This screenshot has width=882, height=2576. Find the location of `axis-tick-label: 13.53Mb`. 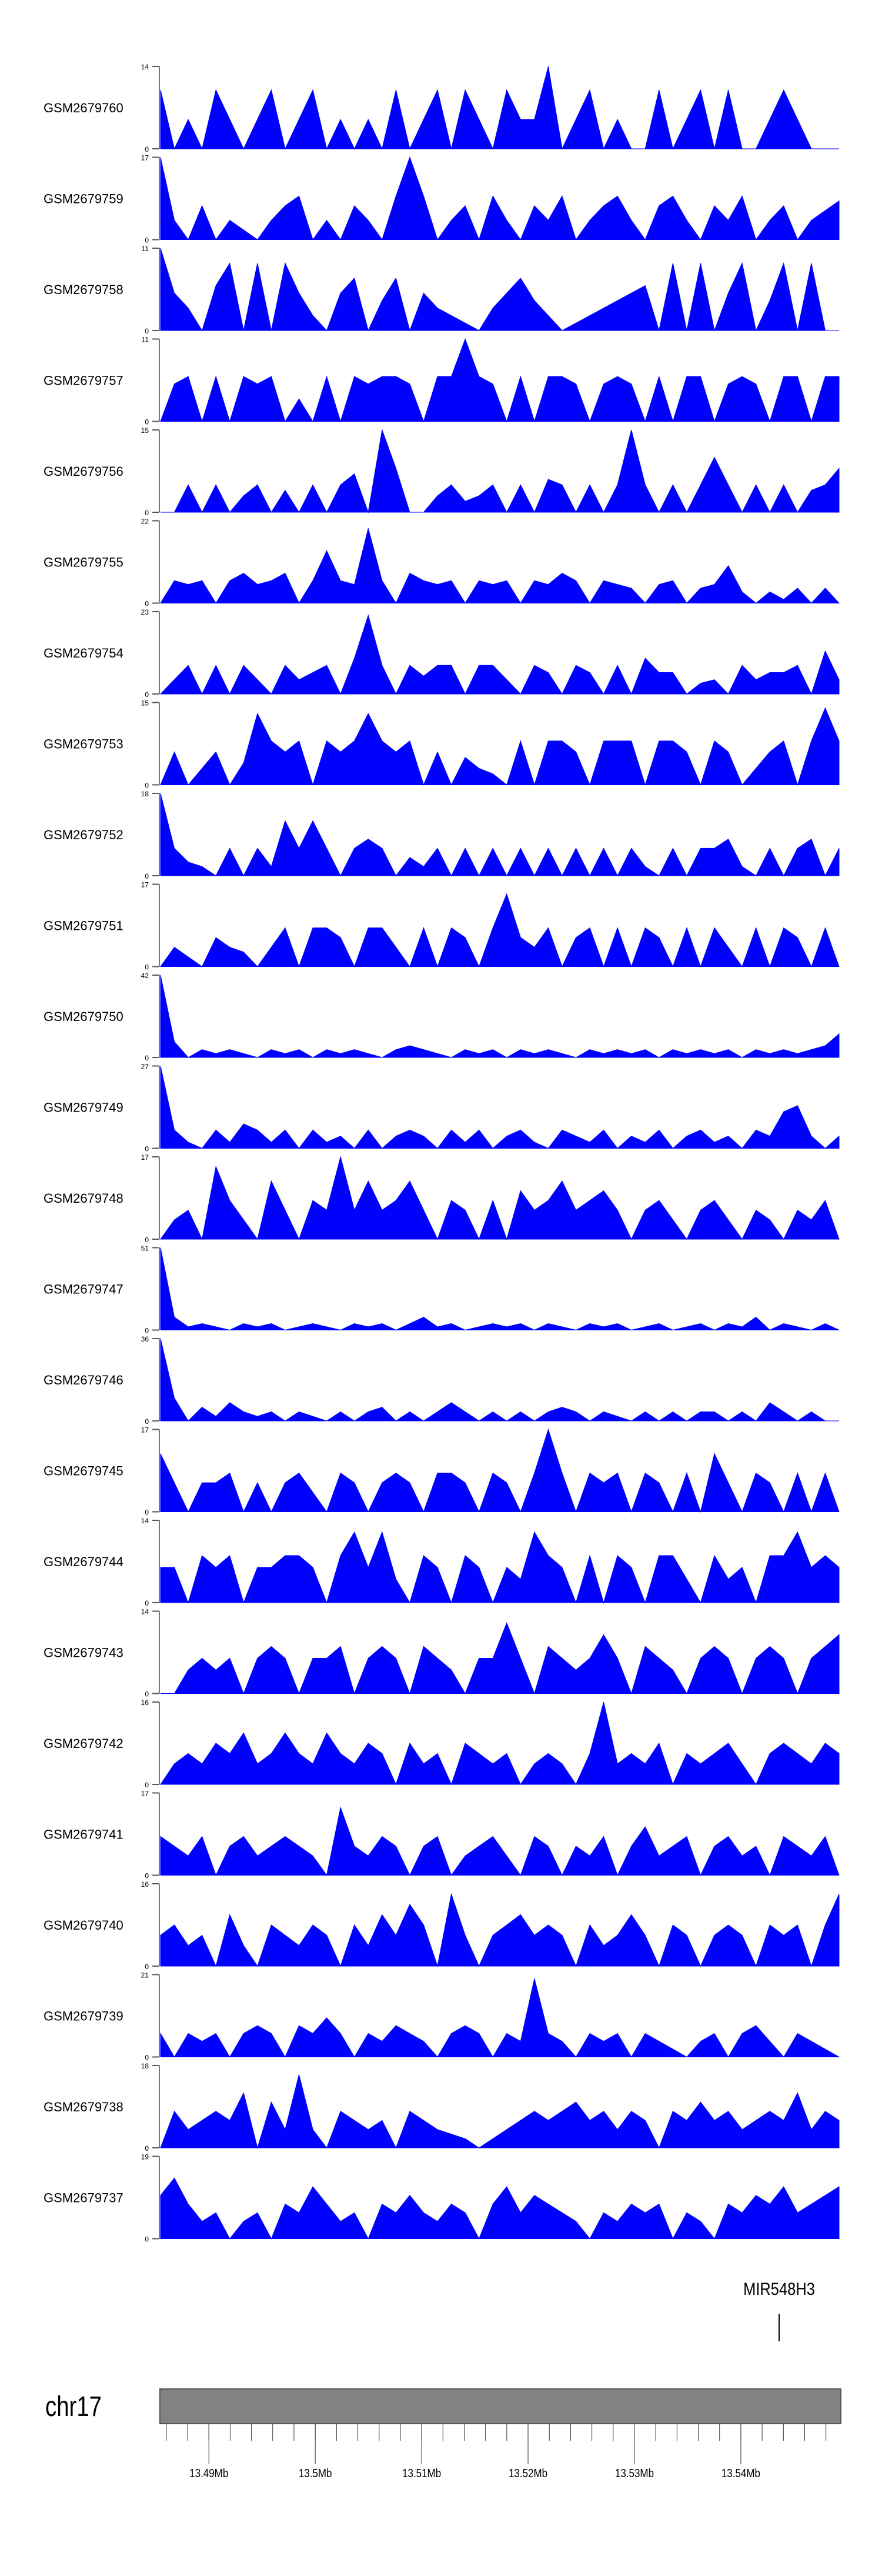

axis-tick-label: 13.53Mb is located at coordinates (634, 2473).